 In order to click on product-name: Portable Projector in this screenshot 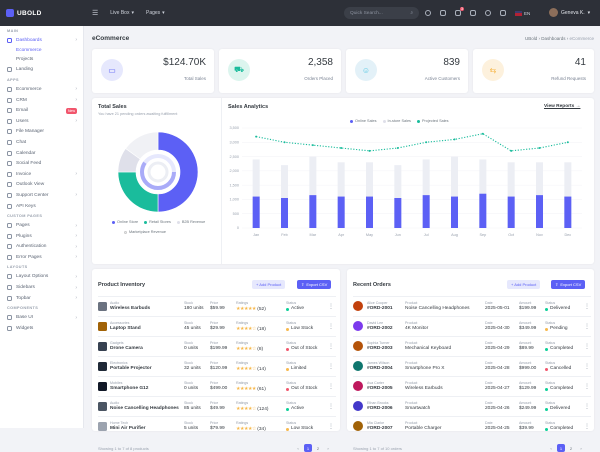, I will do `click(131, 368)`.